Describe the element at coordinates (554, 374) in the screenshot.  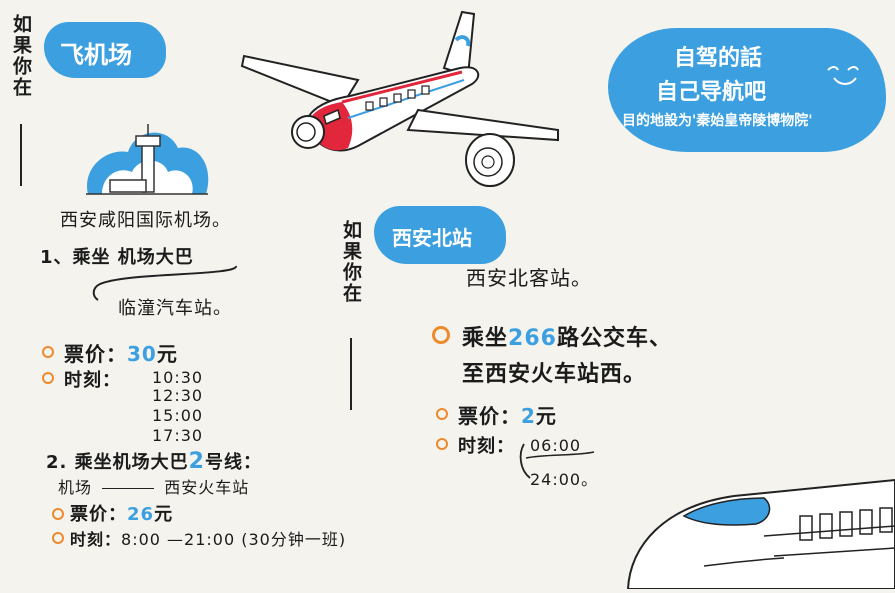
I see `station-bus-dest: 至西安火车站西。` at that location.